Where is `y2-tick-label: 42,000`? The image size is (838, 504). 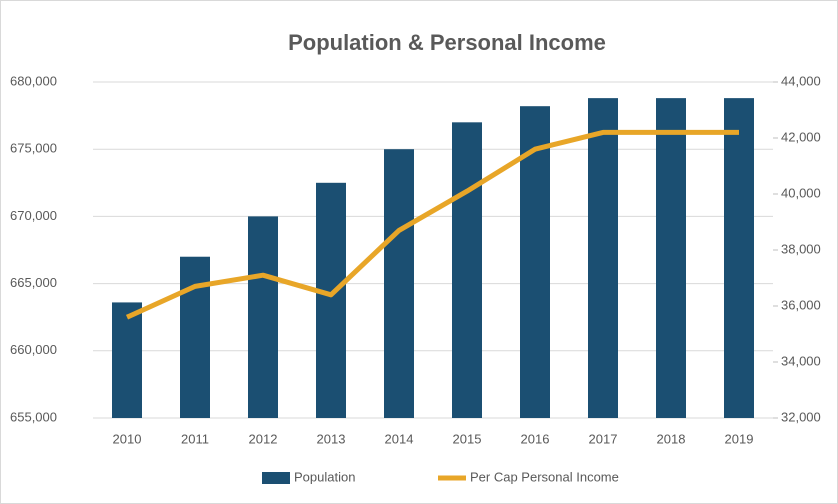
y2-tick-label: 42,000 is located at coordinates (801, 136).